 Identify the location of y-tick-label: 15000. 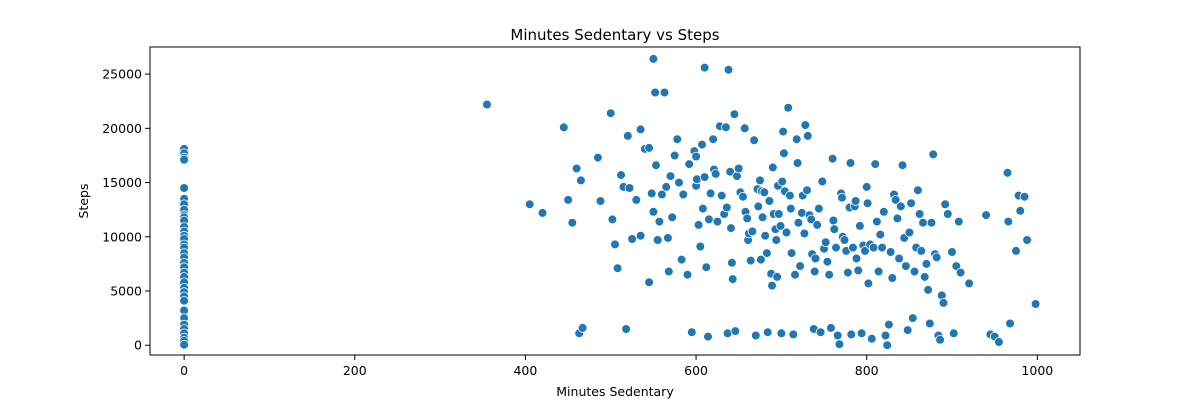
(122, 182).